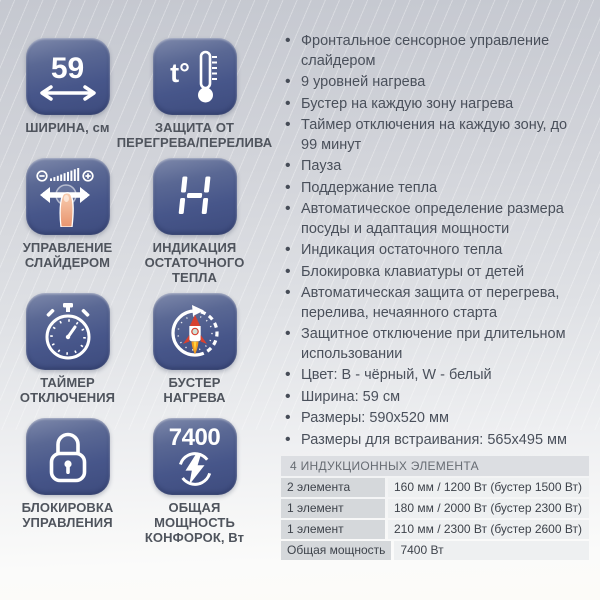 The image size is (600, 600). What do you see at coordinates (333, 487) in the screenshot?
I see `row-label: 2 элемента` at bounding box center [333, 487].